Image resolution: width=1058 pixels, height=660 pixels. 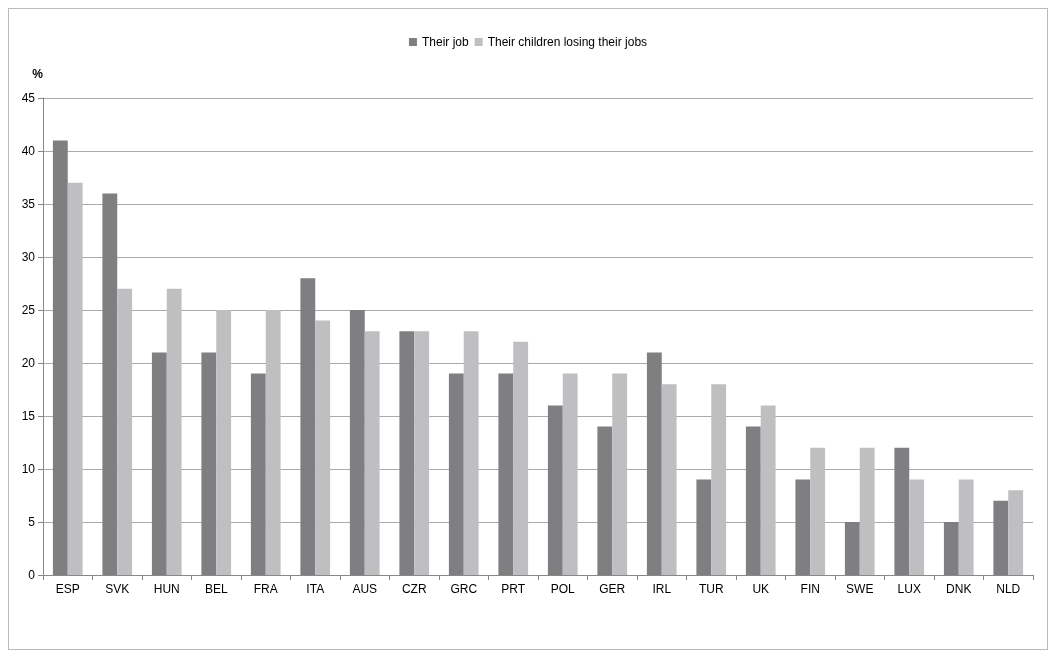 What do you see at coordinates (711, 589) in the screenshot?
I see `x-tick-label: TUR` at bounding box center [711, 589].